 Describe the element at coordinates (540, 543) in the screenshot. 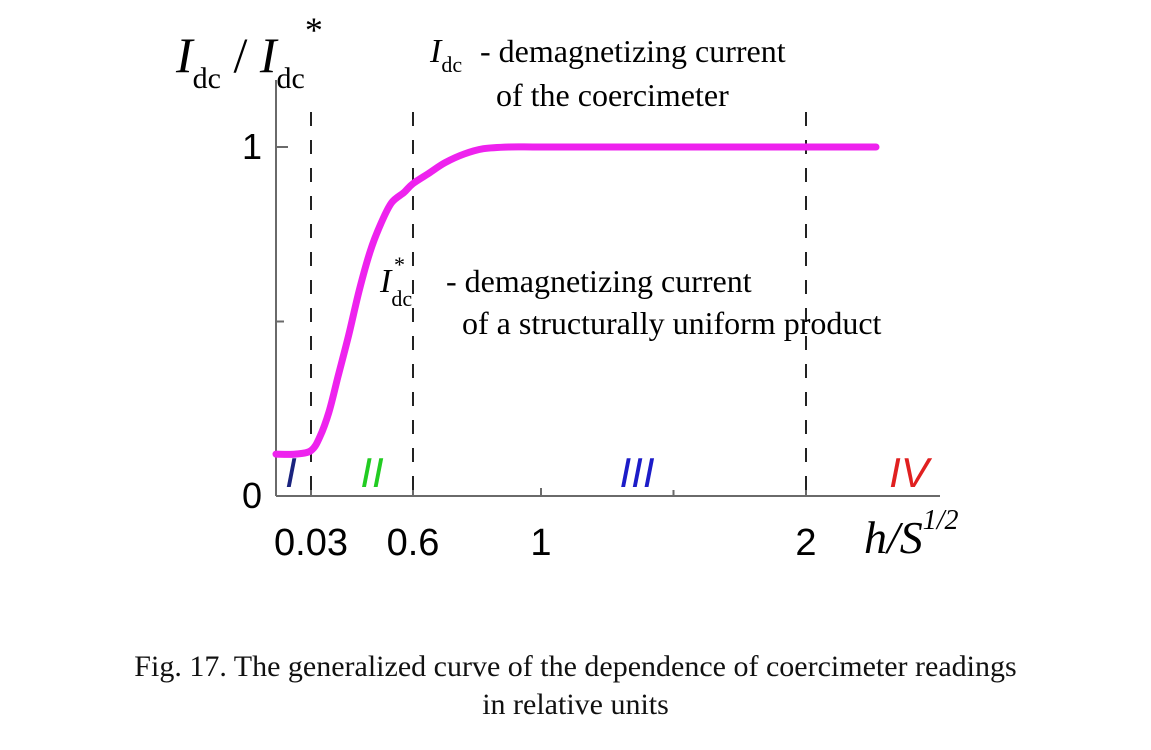

I see `x-tick-label-2: 1` at that location.